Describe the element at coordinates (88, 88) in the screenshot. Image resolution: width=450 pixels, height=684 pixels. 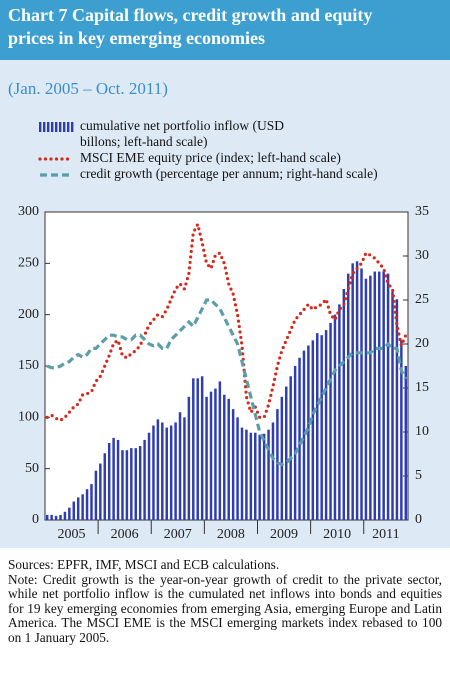
I see `chart-subtitle: (Jan. 2005 – Oct. 2011)` at that location.